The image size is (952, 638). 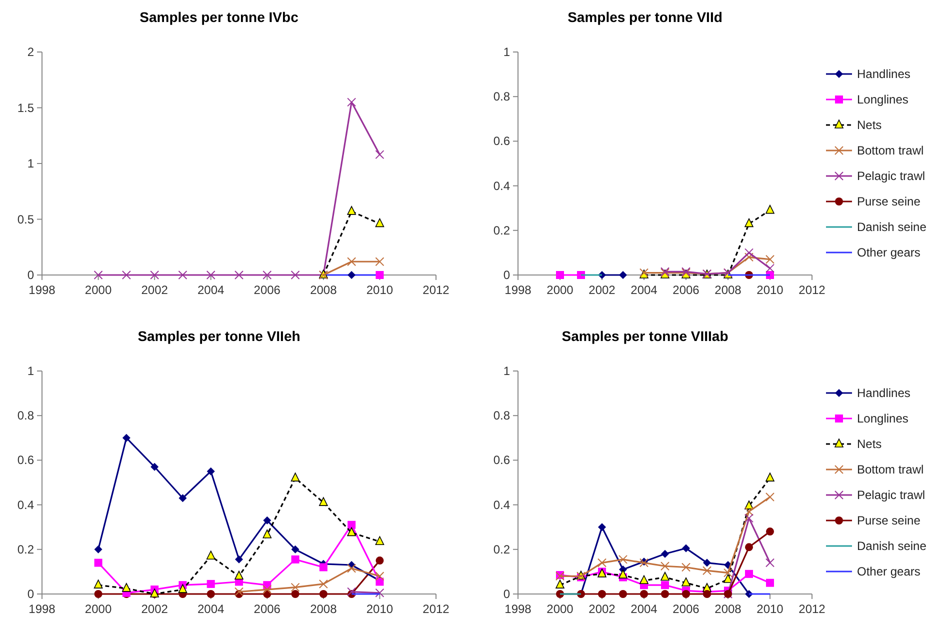 What do you see at coordinates (25, 107) in the screenshot?
I see `y-tick-label: 1.5` at bounding box center [25, 107].